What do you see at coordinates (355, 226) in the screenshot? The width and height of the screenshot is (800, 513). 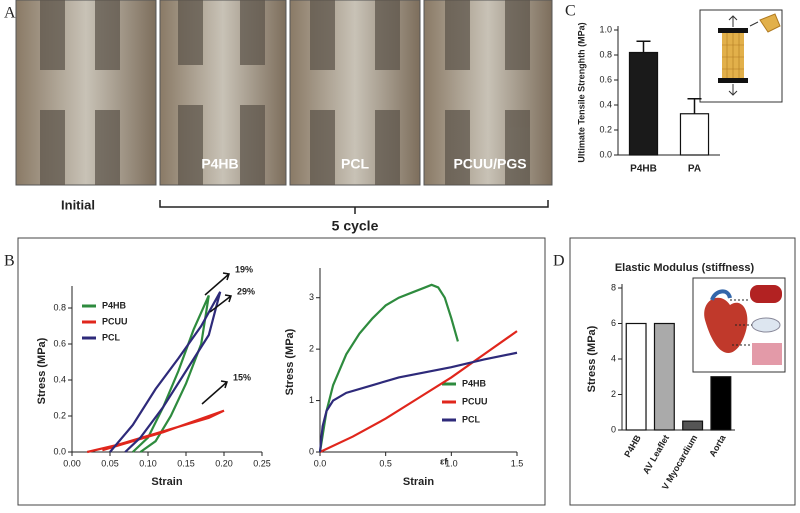 I see `bracket-label: 5 cycle` at bounding box center [355, 226].